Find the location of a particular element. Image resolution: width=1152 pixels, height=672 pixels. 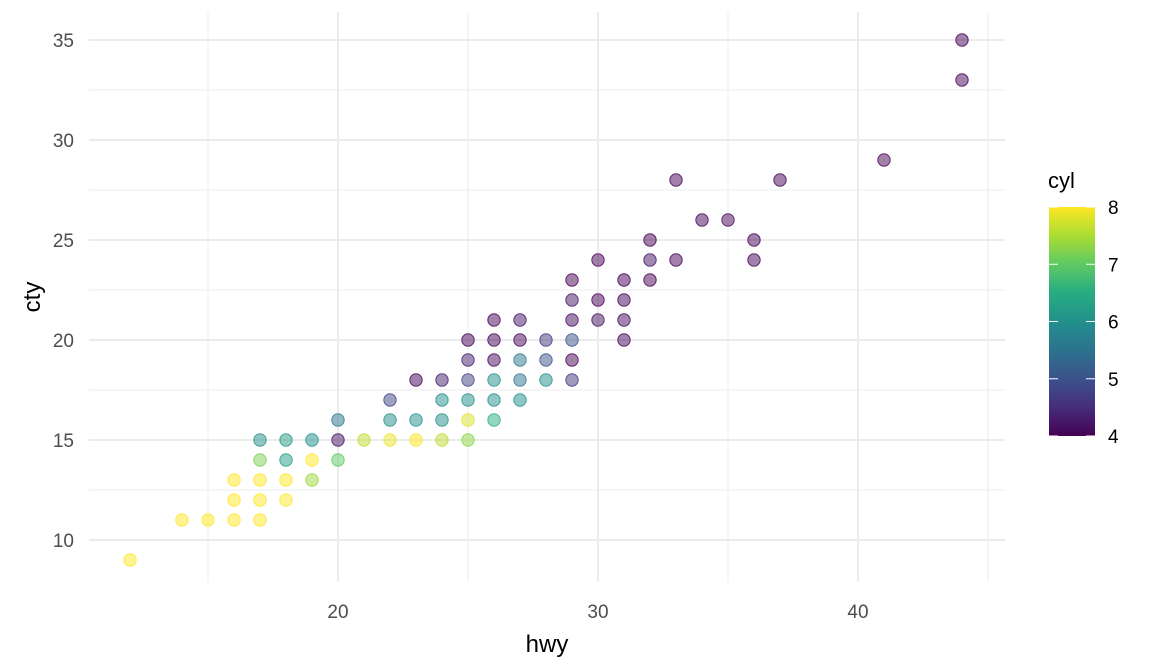

color-legend: cyl 4 5 6 7 8 is located at coordinates (1083, 308).